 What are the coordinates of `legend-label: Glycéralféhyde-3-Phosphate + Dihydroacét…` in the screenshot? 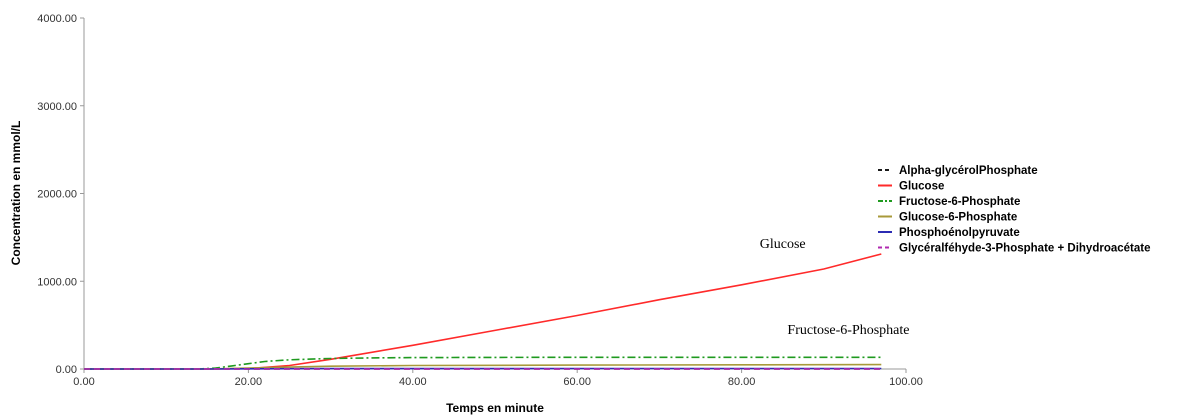 It's located at (1025, 249).